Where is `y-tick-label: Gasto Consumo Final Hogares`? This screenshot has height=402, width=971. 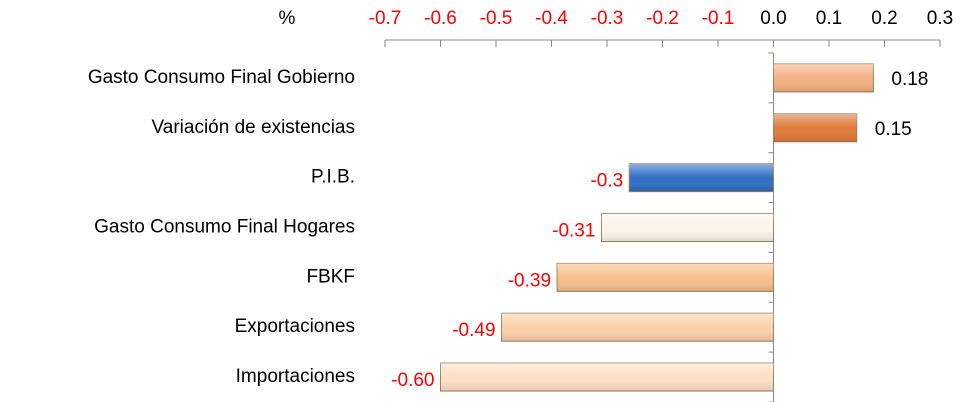
y-tick-label: Gasto Consumo Final Hogares is located at coordinates (224, 227).